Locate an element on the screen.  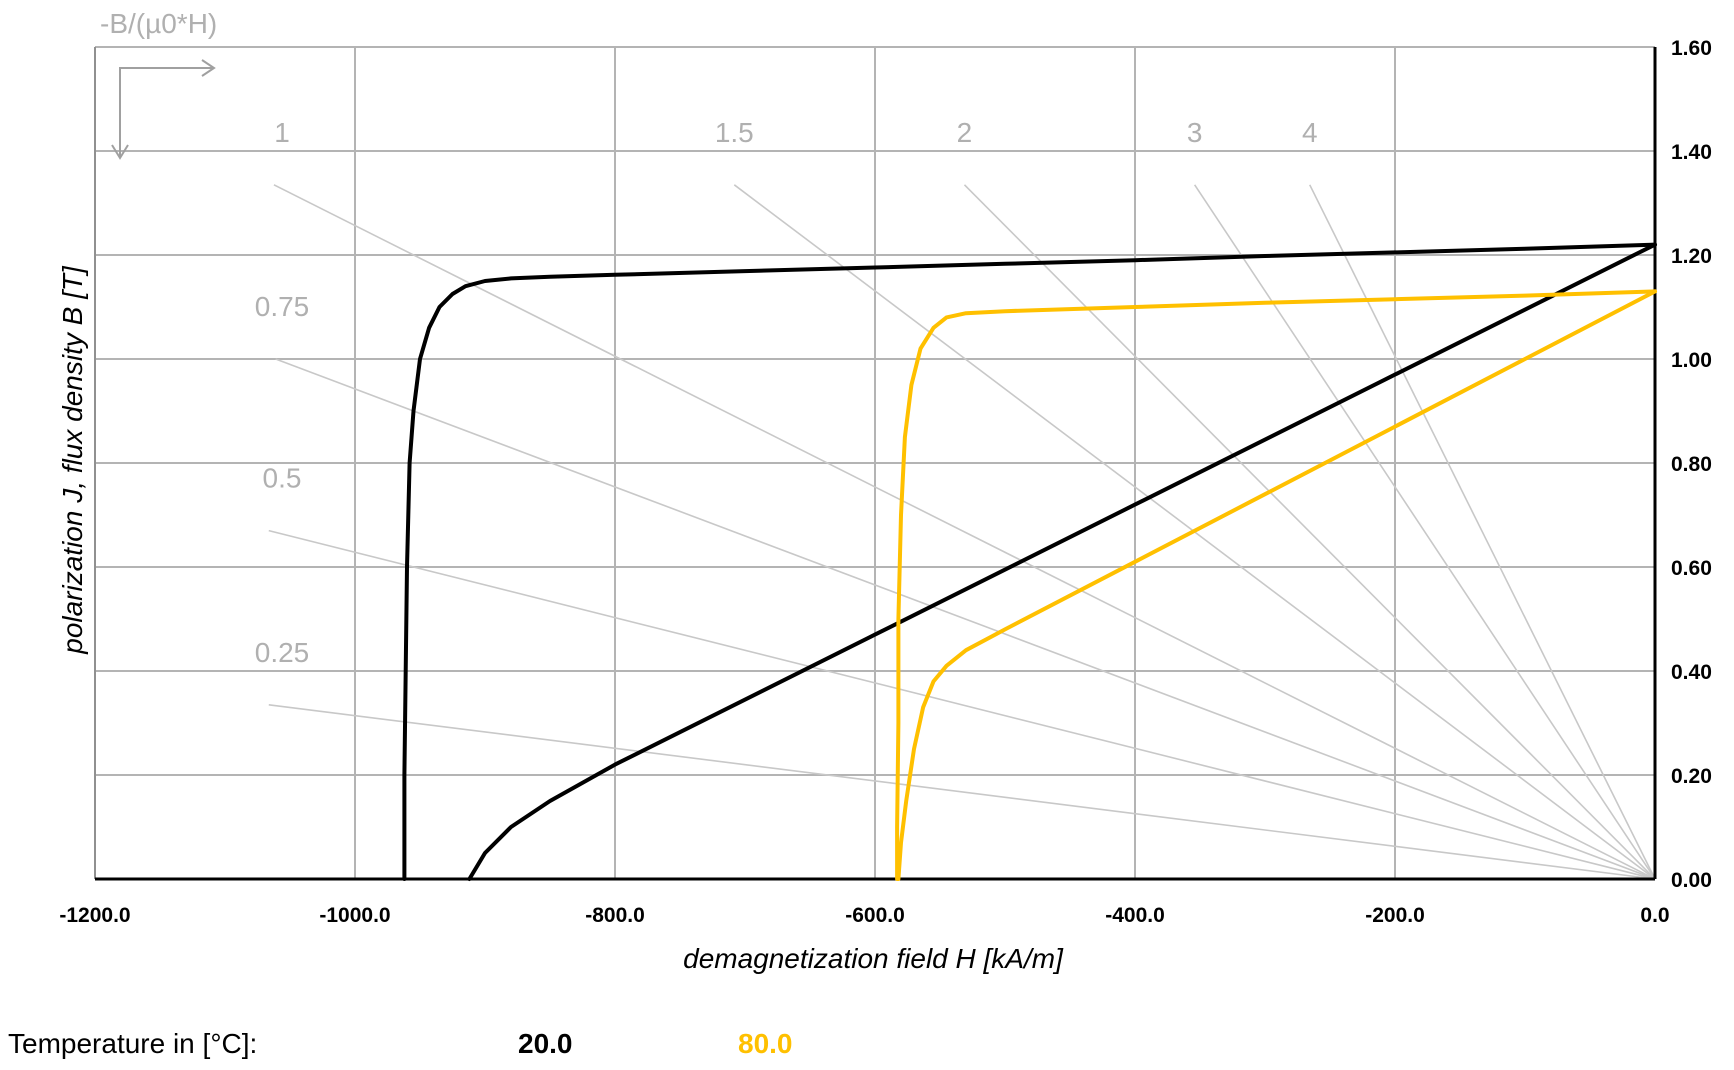
legend-item-20c: 20.0 is located at coordinates (545, 1043).